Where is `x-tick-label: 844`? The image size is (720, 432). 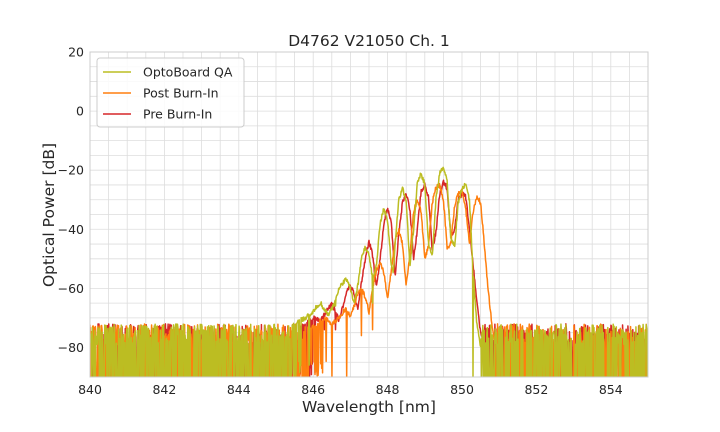
x-tick-label: 844 is located at coordinates (239, 389).